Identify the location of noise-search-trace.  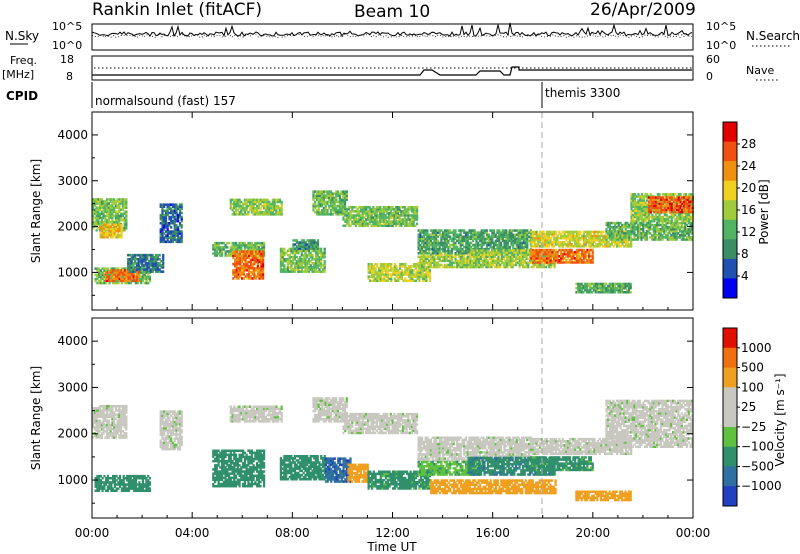
(392, 36).